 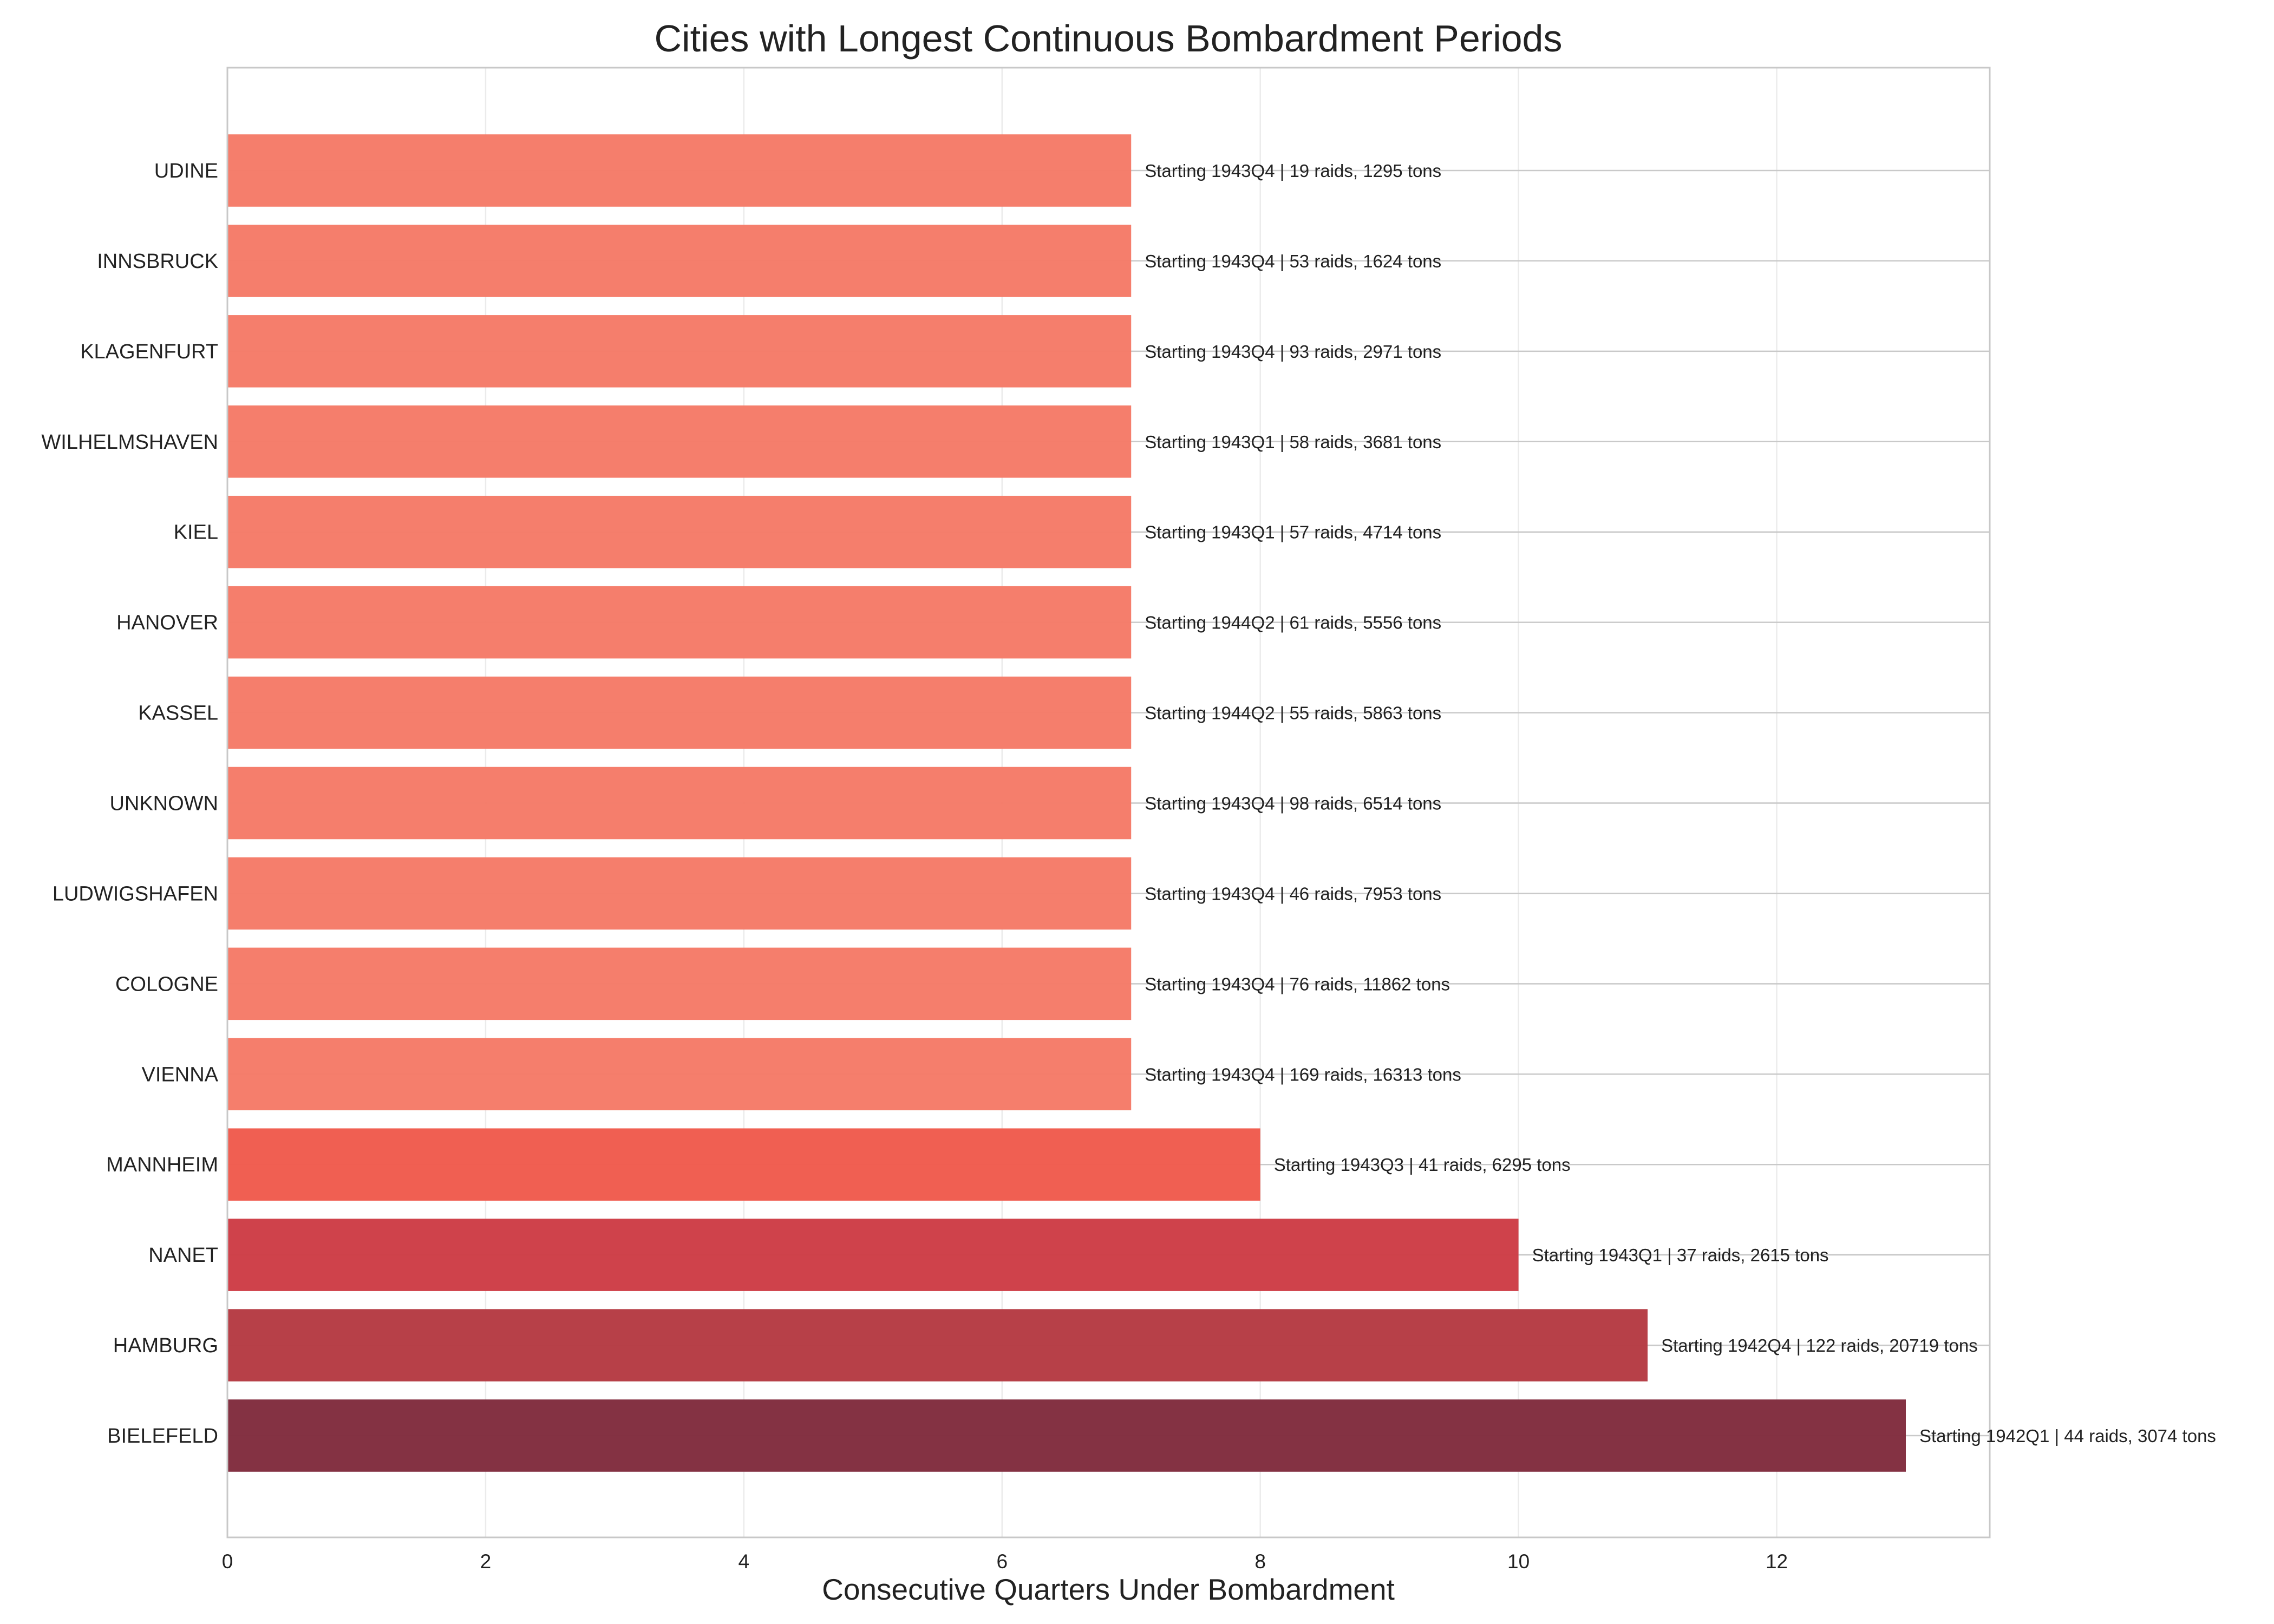 I want to click on y-tick-label: KLAGENFURT, so click(x=149, y=351).